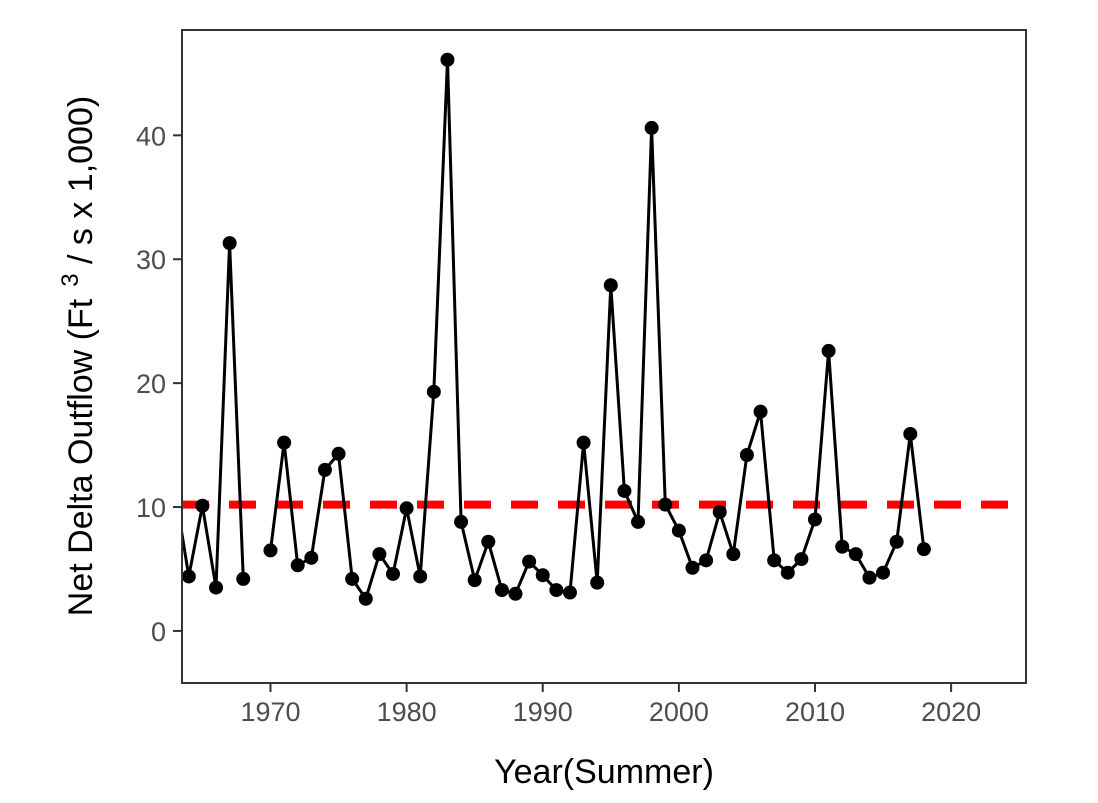 This screenshot has height=803, width=1098. What do you see at coordinates (706, 560) in the screenshot?
I see `data-point-2002` at bounding box center [706, 560].